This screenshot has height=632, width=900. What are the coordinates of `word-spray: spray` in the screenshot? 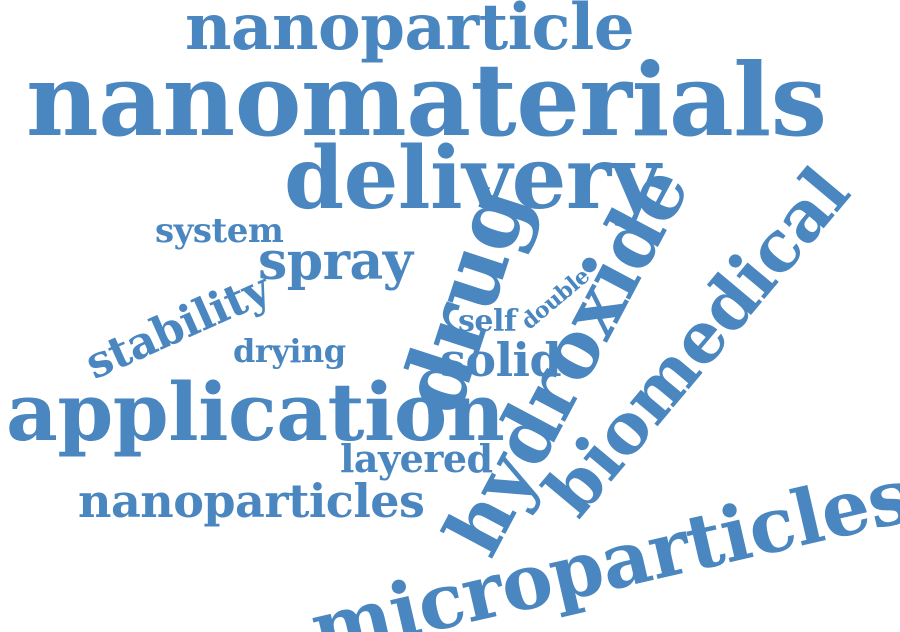 It's located at (335, 261).